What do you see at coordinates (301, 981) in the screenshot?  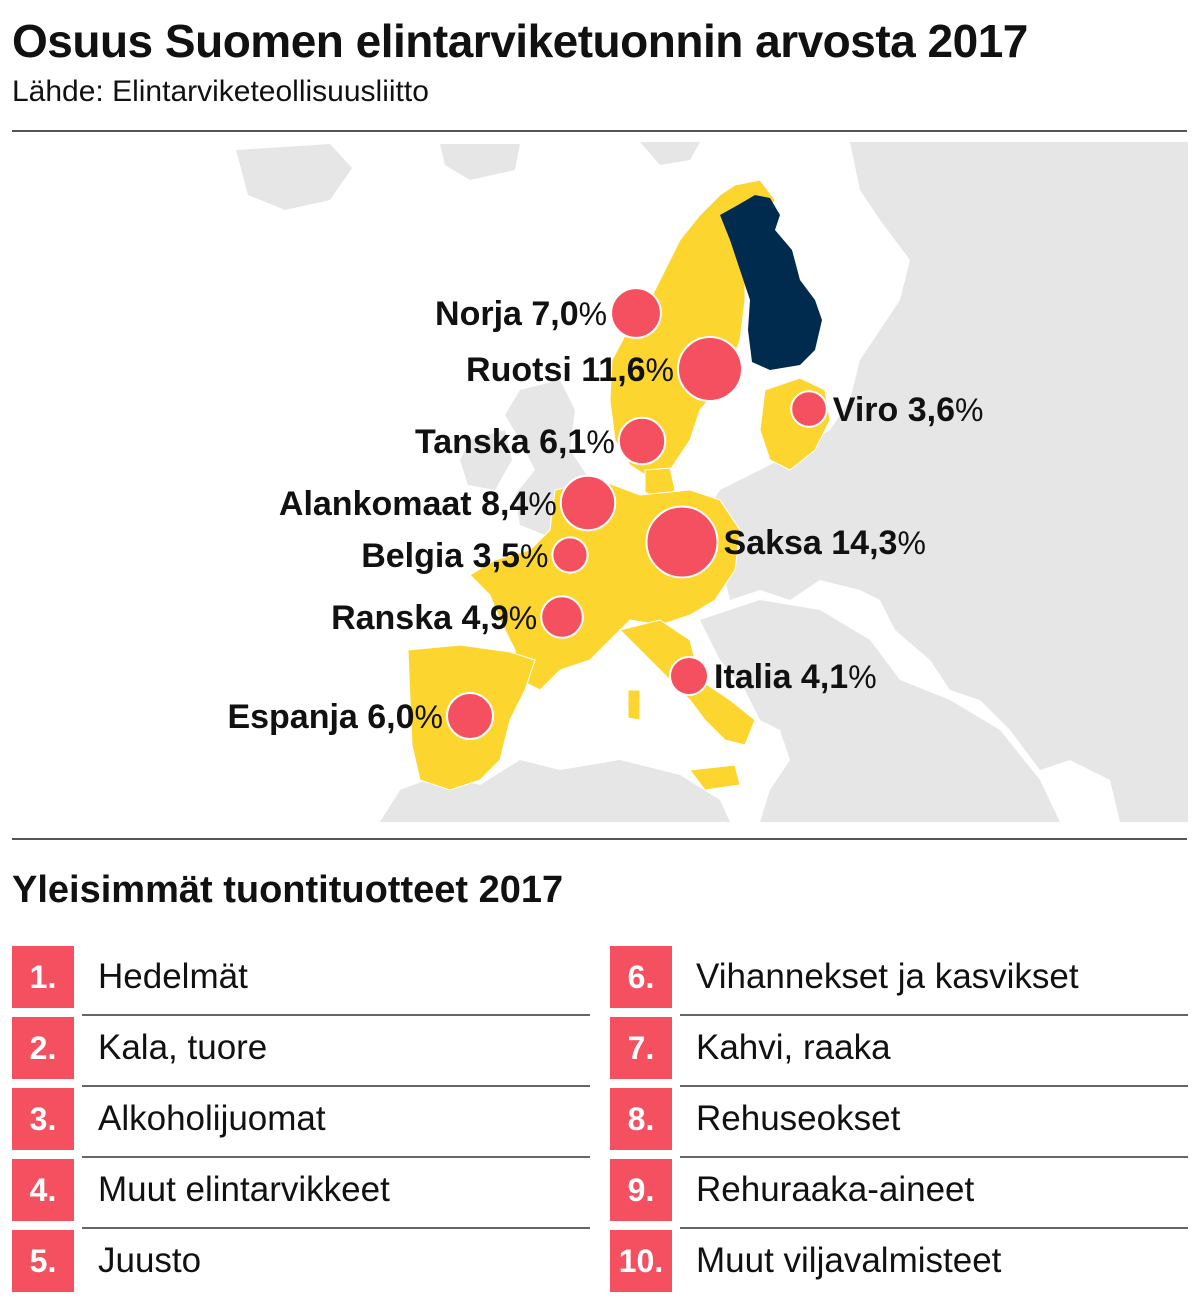 I see `product-item: 1. Hedelmät` at bounding box center [301, 981].